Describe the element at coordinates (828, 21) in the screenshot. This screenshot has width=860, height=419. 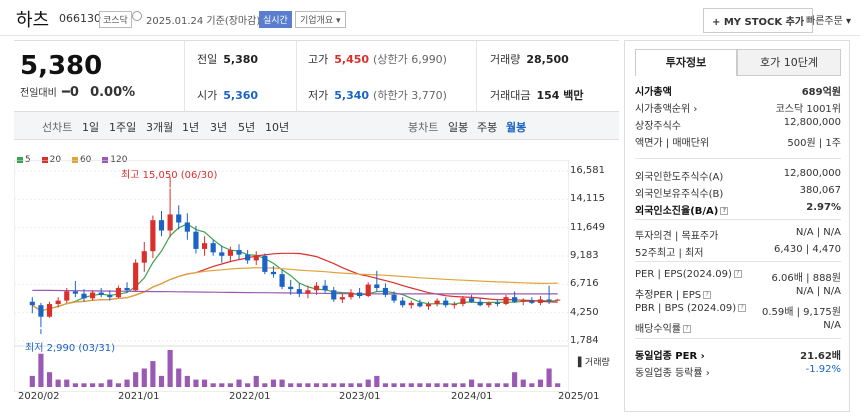
I see `quick-order-dropdown: 빠른주문 ▾` at that location.